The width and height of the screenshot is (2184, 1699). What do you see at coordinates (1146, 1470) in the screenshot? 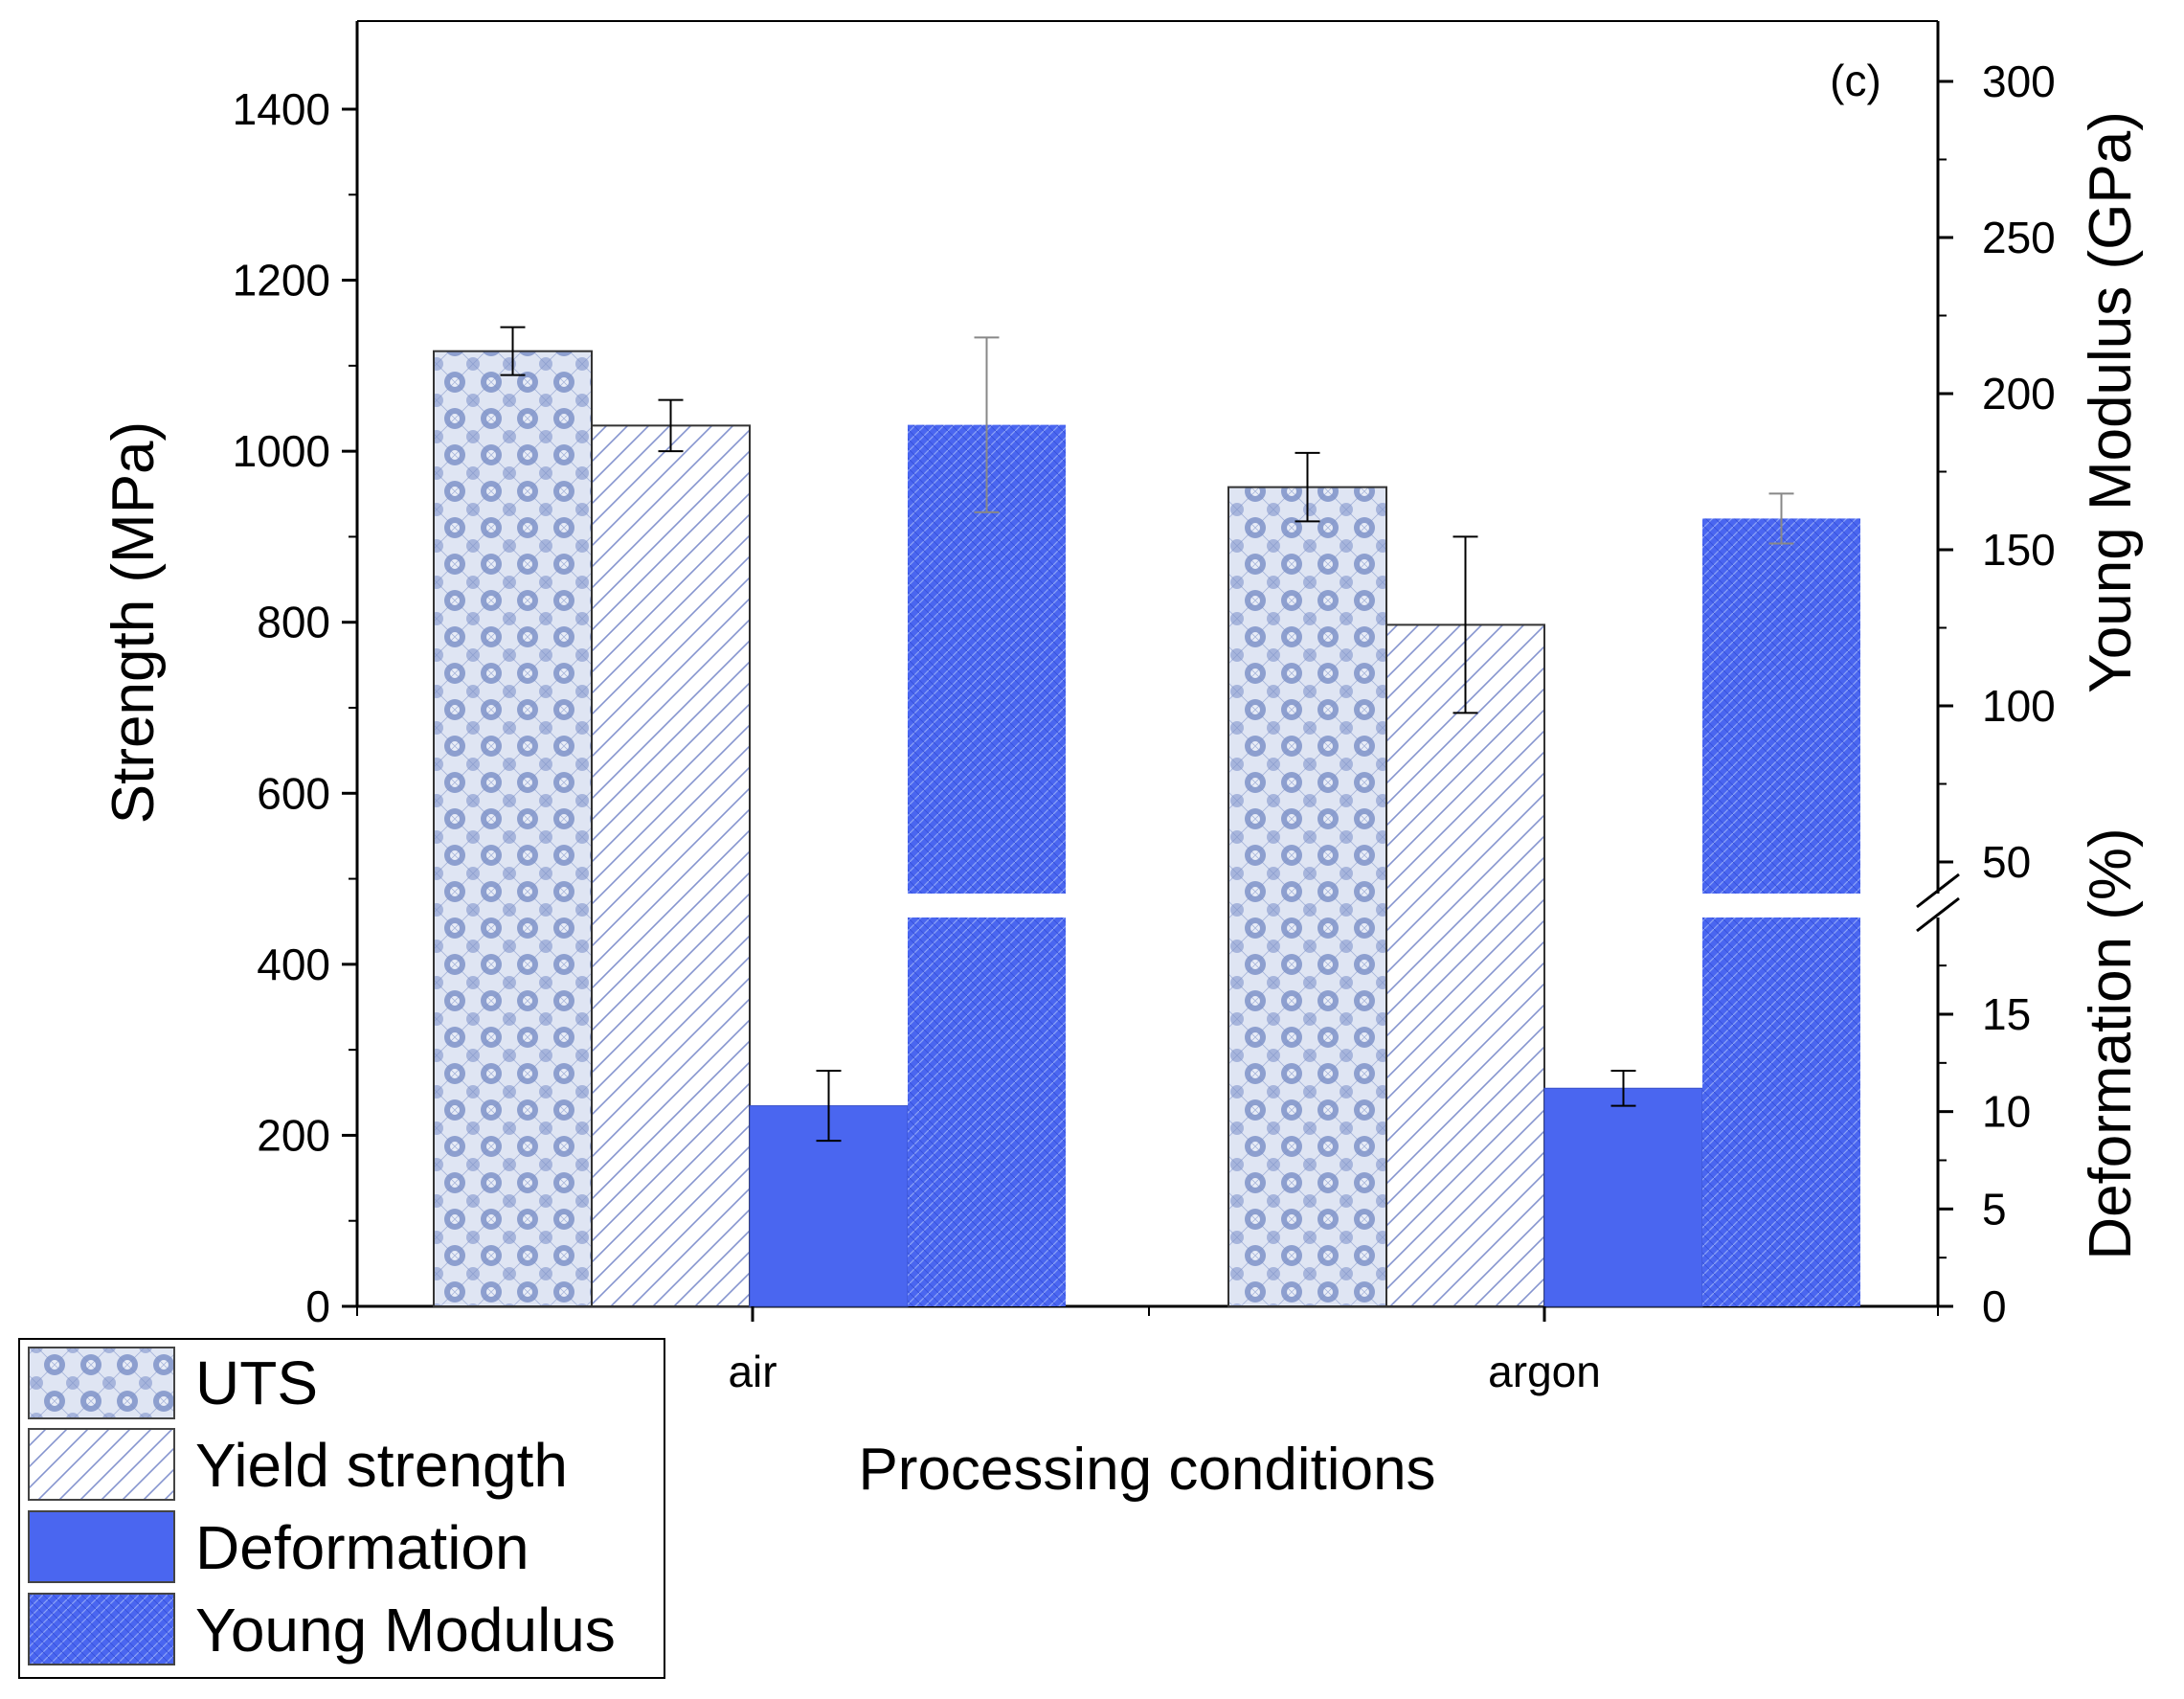
I see `x-axis-title: Processing conditions` at bounding box center [1146, 1470].